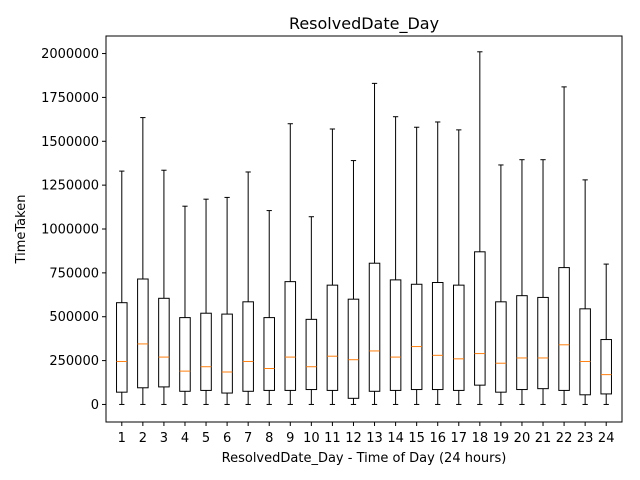 This screenshot has height=480, width=640. Describe the element at coordinates (543, 438) in the screenshot. I see `x-tick-label: 21` at that location.